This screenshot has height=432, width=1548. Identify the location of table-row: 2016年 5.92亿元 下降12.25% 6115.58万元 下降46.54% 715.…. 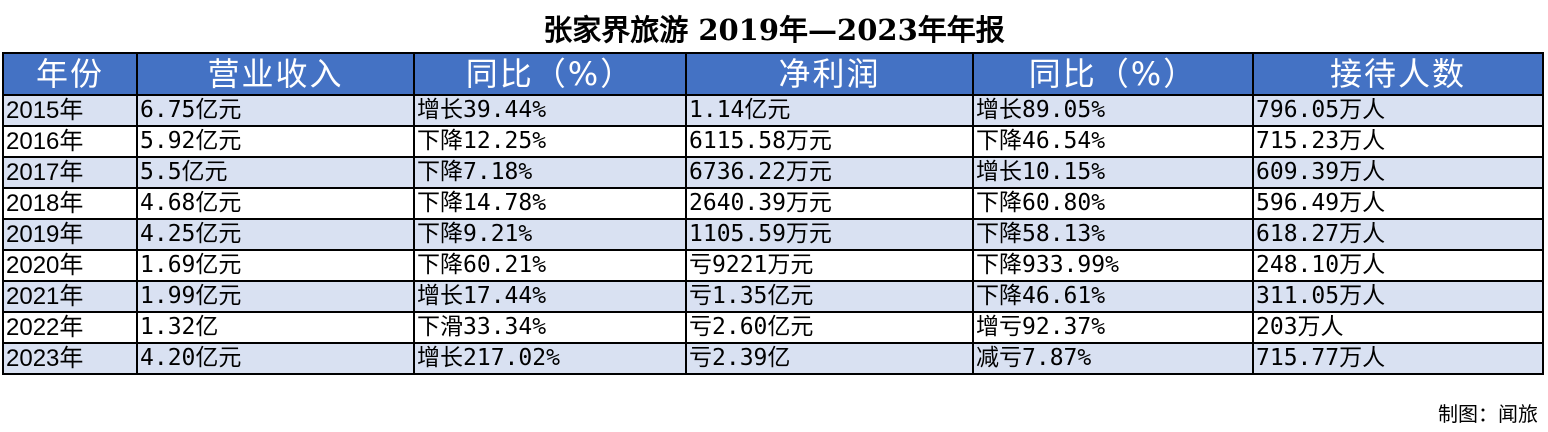
(773, 141).